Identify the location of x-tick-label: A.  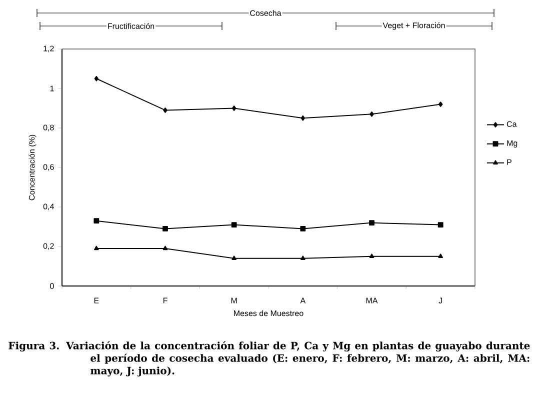
(303, 301).